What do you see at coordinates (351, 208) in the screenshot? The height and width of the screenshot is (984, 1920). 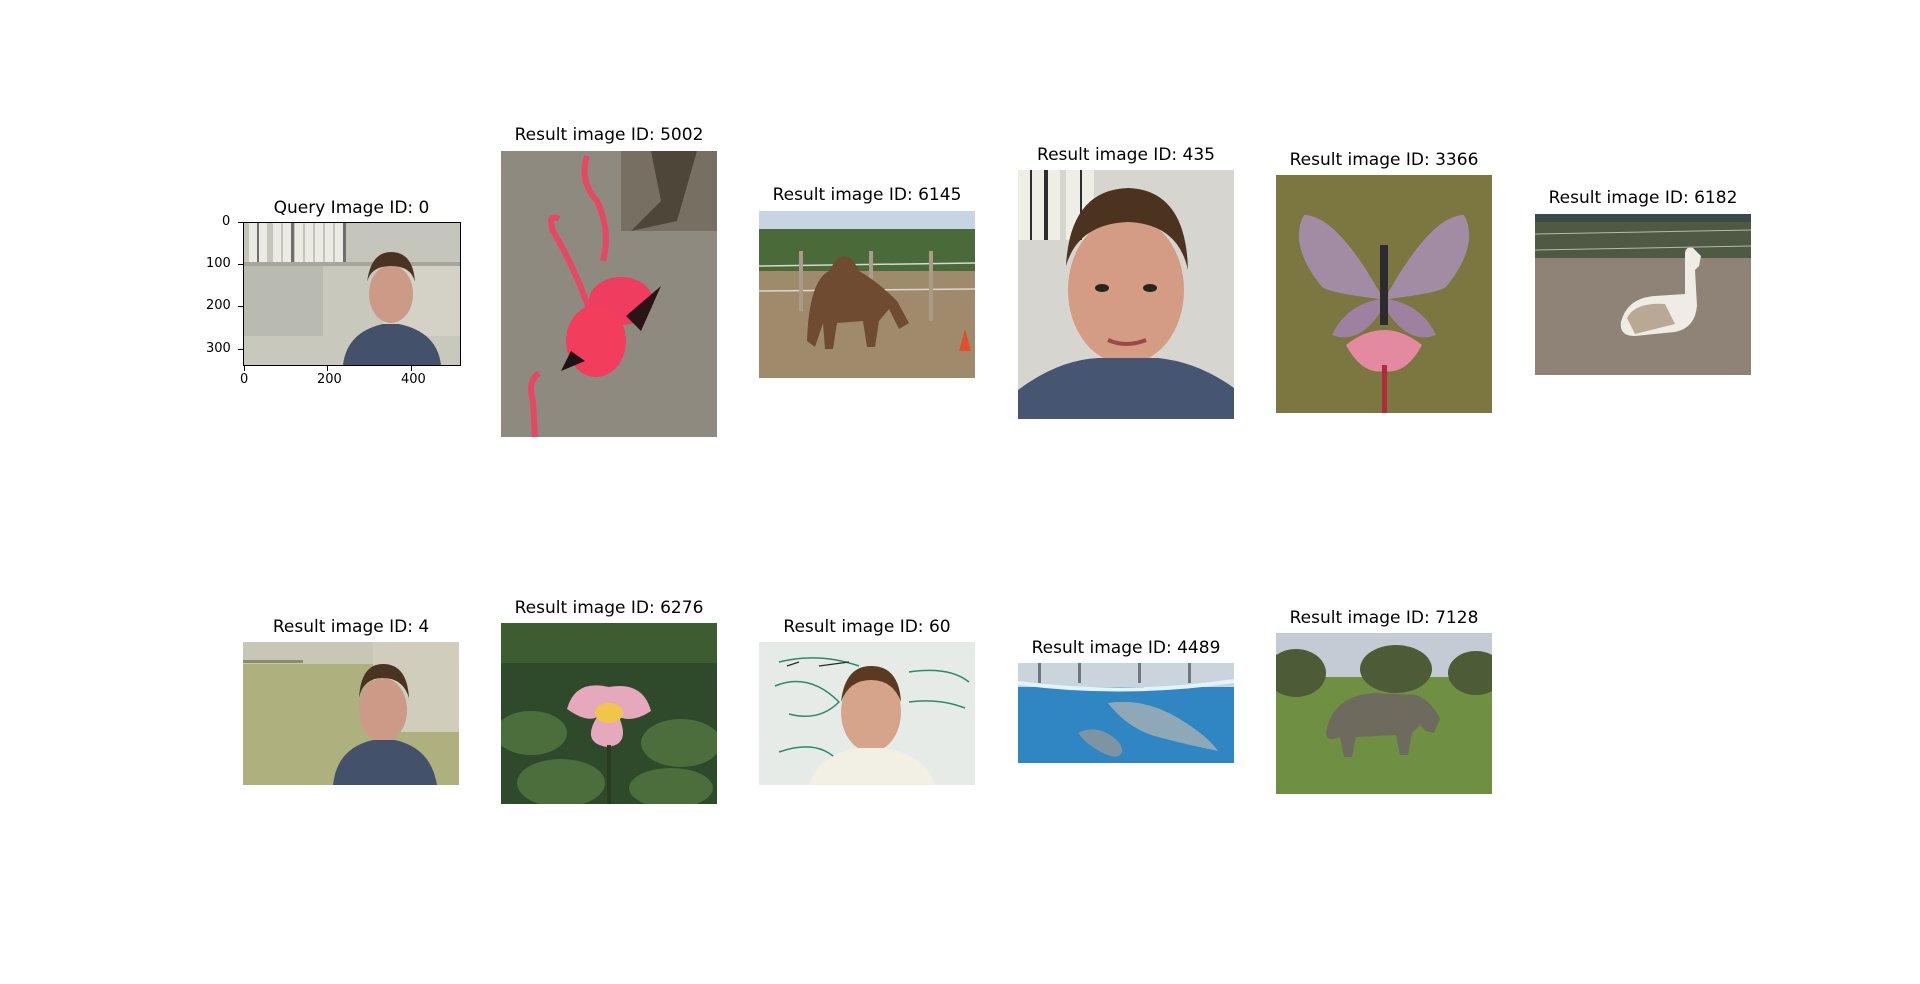 I see `query-title: Query Image ID: 0` at bounding box center [351, 208].